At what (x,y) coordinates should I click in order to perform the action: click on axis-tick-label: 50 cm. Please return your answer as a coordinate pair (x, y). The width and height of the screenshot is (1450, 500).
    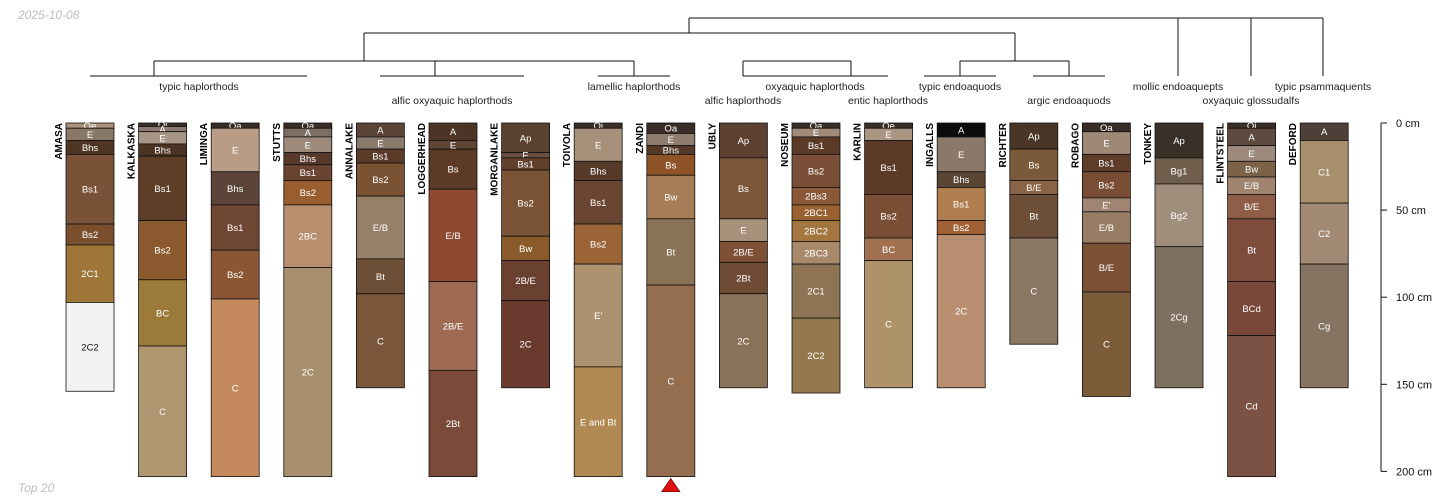
    Looking at the image, I should click on (1411, 211).